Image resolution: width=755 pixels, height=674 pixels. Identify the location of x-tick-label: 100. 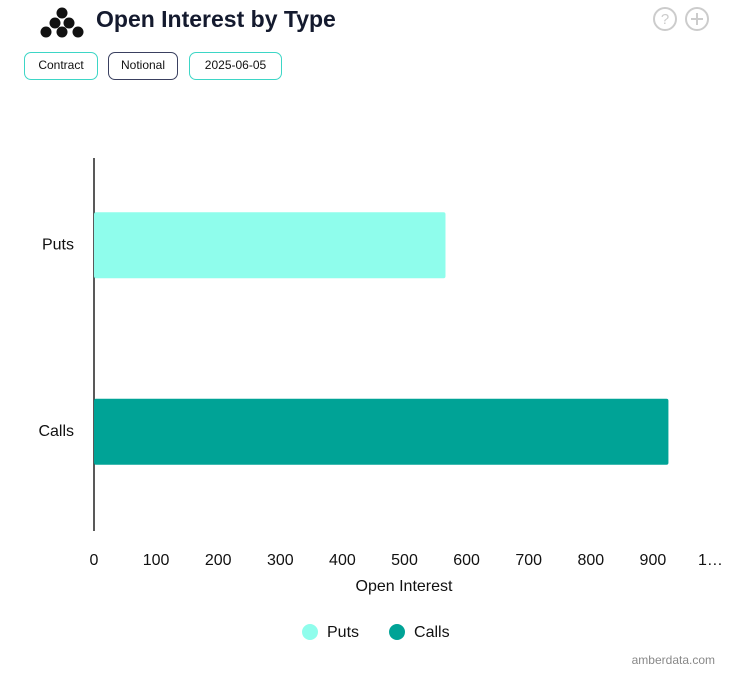
(156, 560).